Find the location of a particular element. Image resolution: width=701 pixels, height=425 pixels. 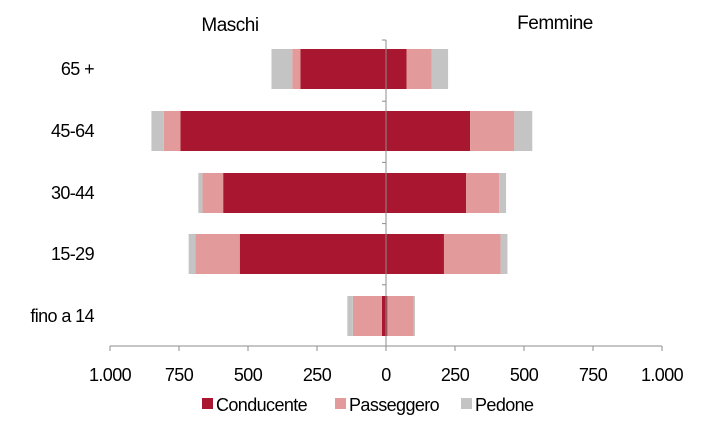

legend-swatch-passeggero is located at coordinates (340, 403).